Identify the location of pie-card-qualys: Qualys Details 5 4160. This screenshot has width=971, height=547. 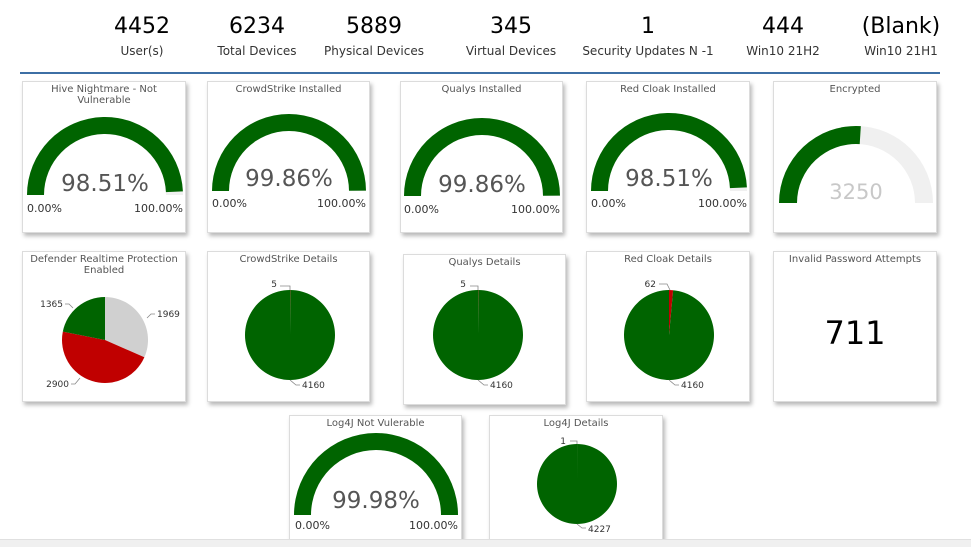
(484, 329).